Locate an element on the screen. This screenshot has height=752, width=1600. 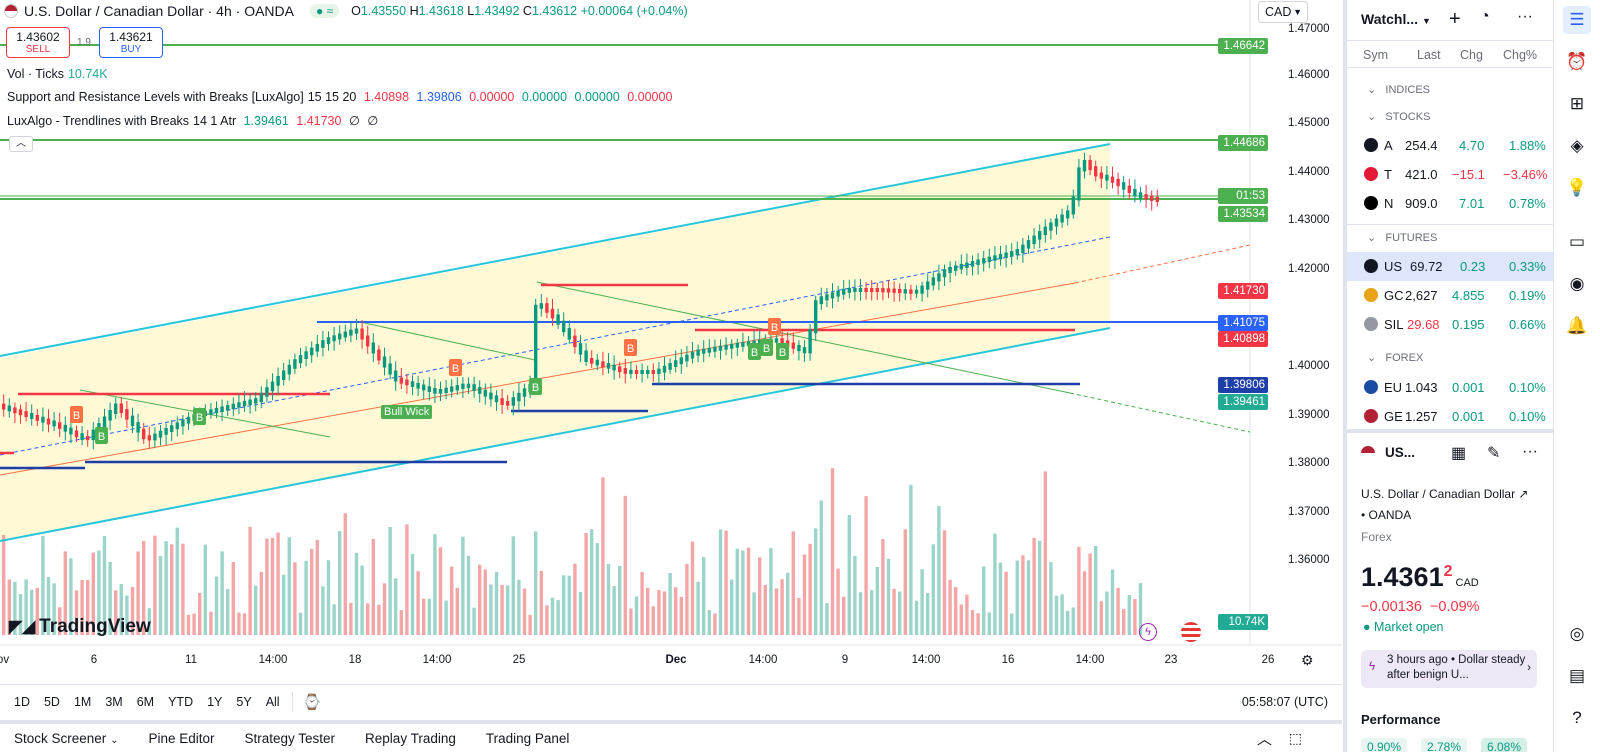
col-chg: Chg is located at coordinates (1471, 55).